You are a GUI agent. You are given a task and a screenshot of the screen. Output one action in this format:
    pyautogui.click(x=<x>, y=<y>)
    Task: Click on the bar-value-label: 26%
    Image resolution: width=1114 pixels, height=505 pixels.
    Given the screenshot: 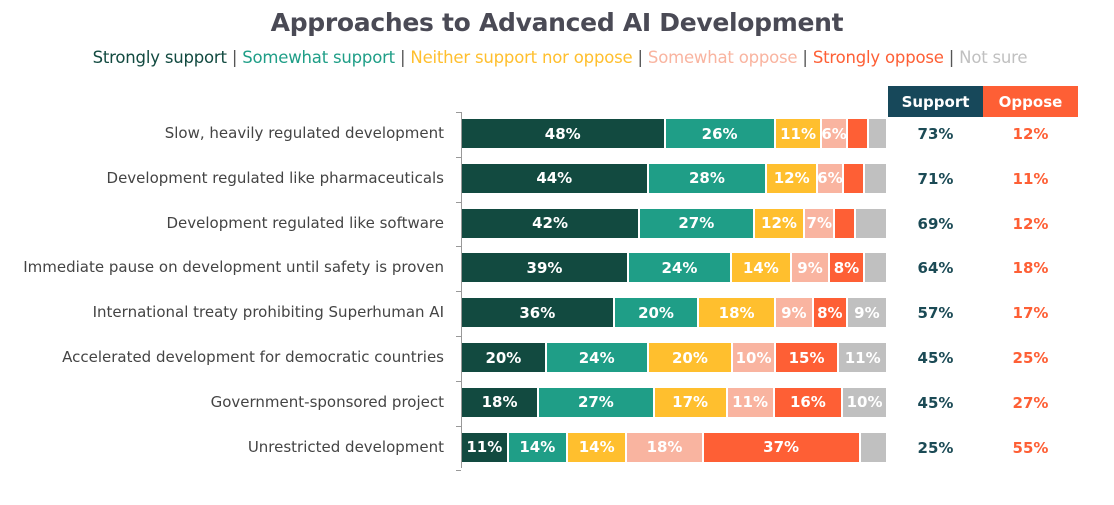 What is the action you would take?
    pyautogui.click(x=719, y=133)
    